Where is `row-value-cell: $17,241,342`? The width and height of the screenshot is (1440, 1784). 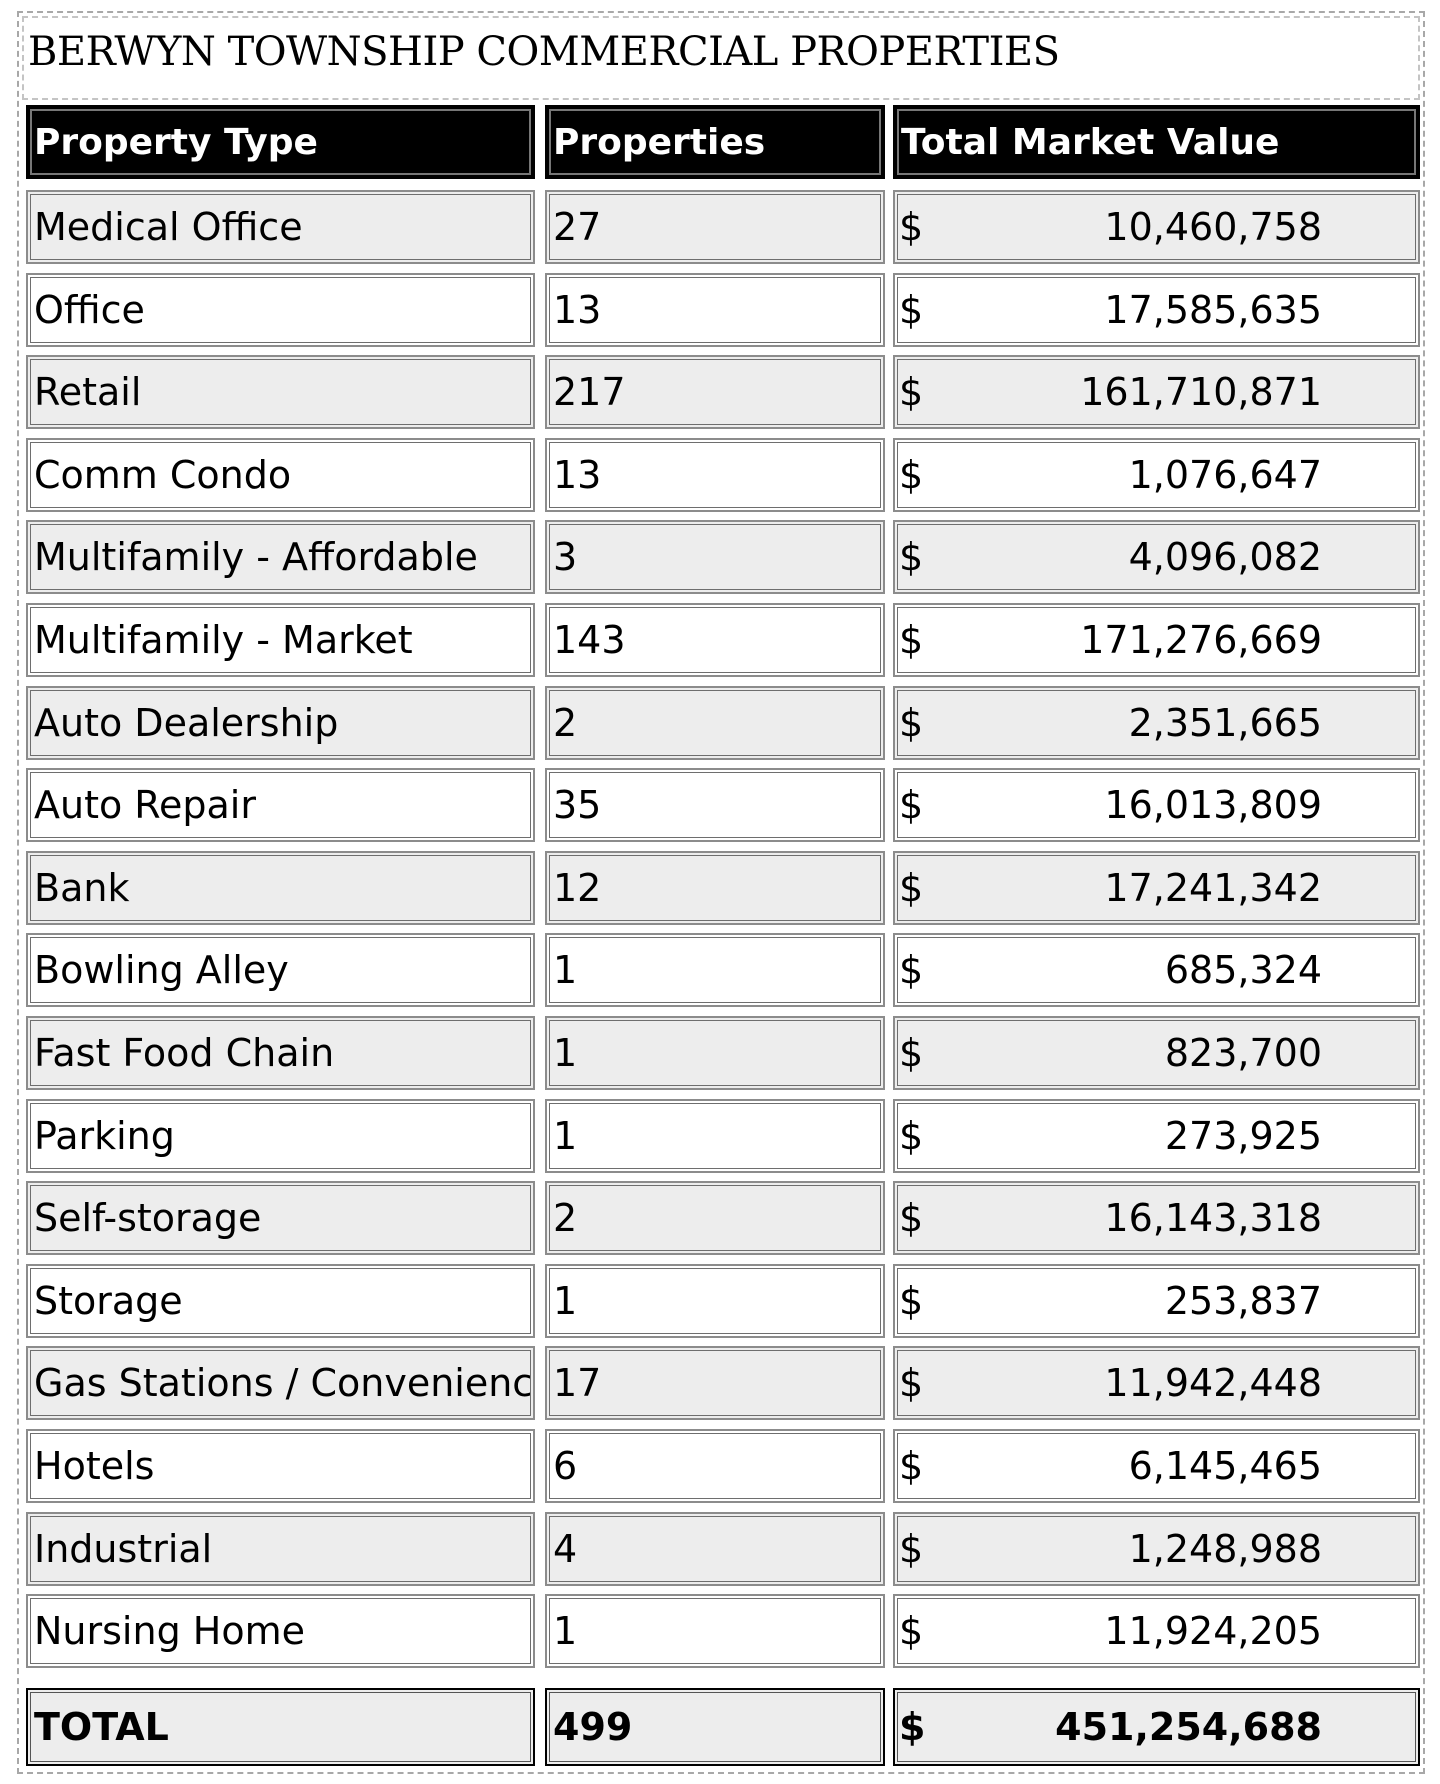
row-value-cell: $17,241,342 is located at coordinates (1156, 888).